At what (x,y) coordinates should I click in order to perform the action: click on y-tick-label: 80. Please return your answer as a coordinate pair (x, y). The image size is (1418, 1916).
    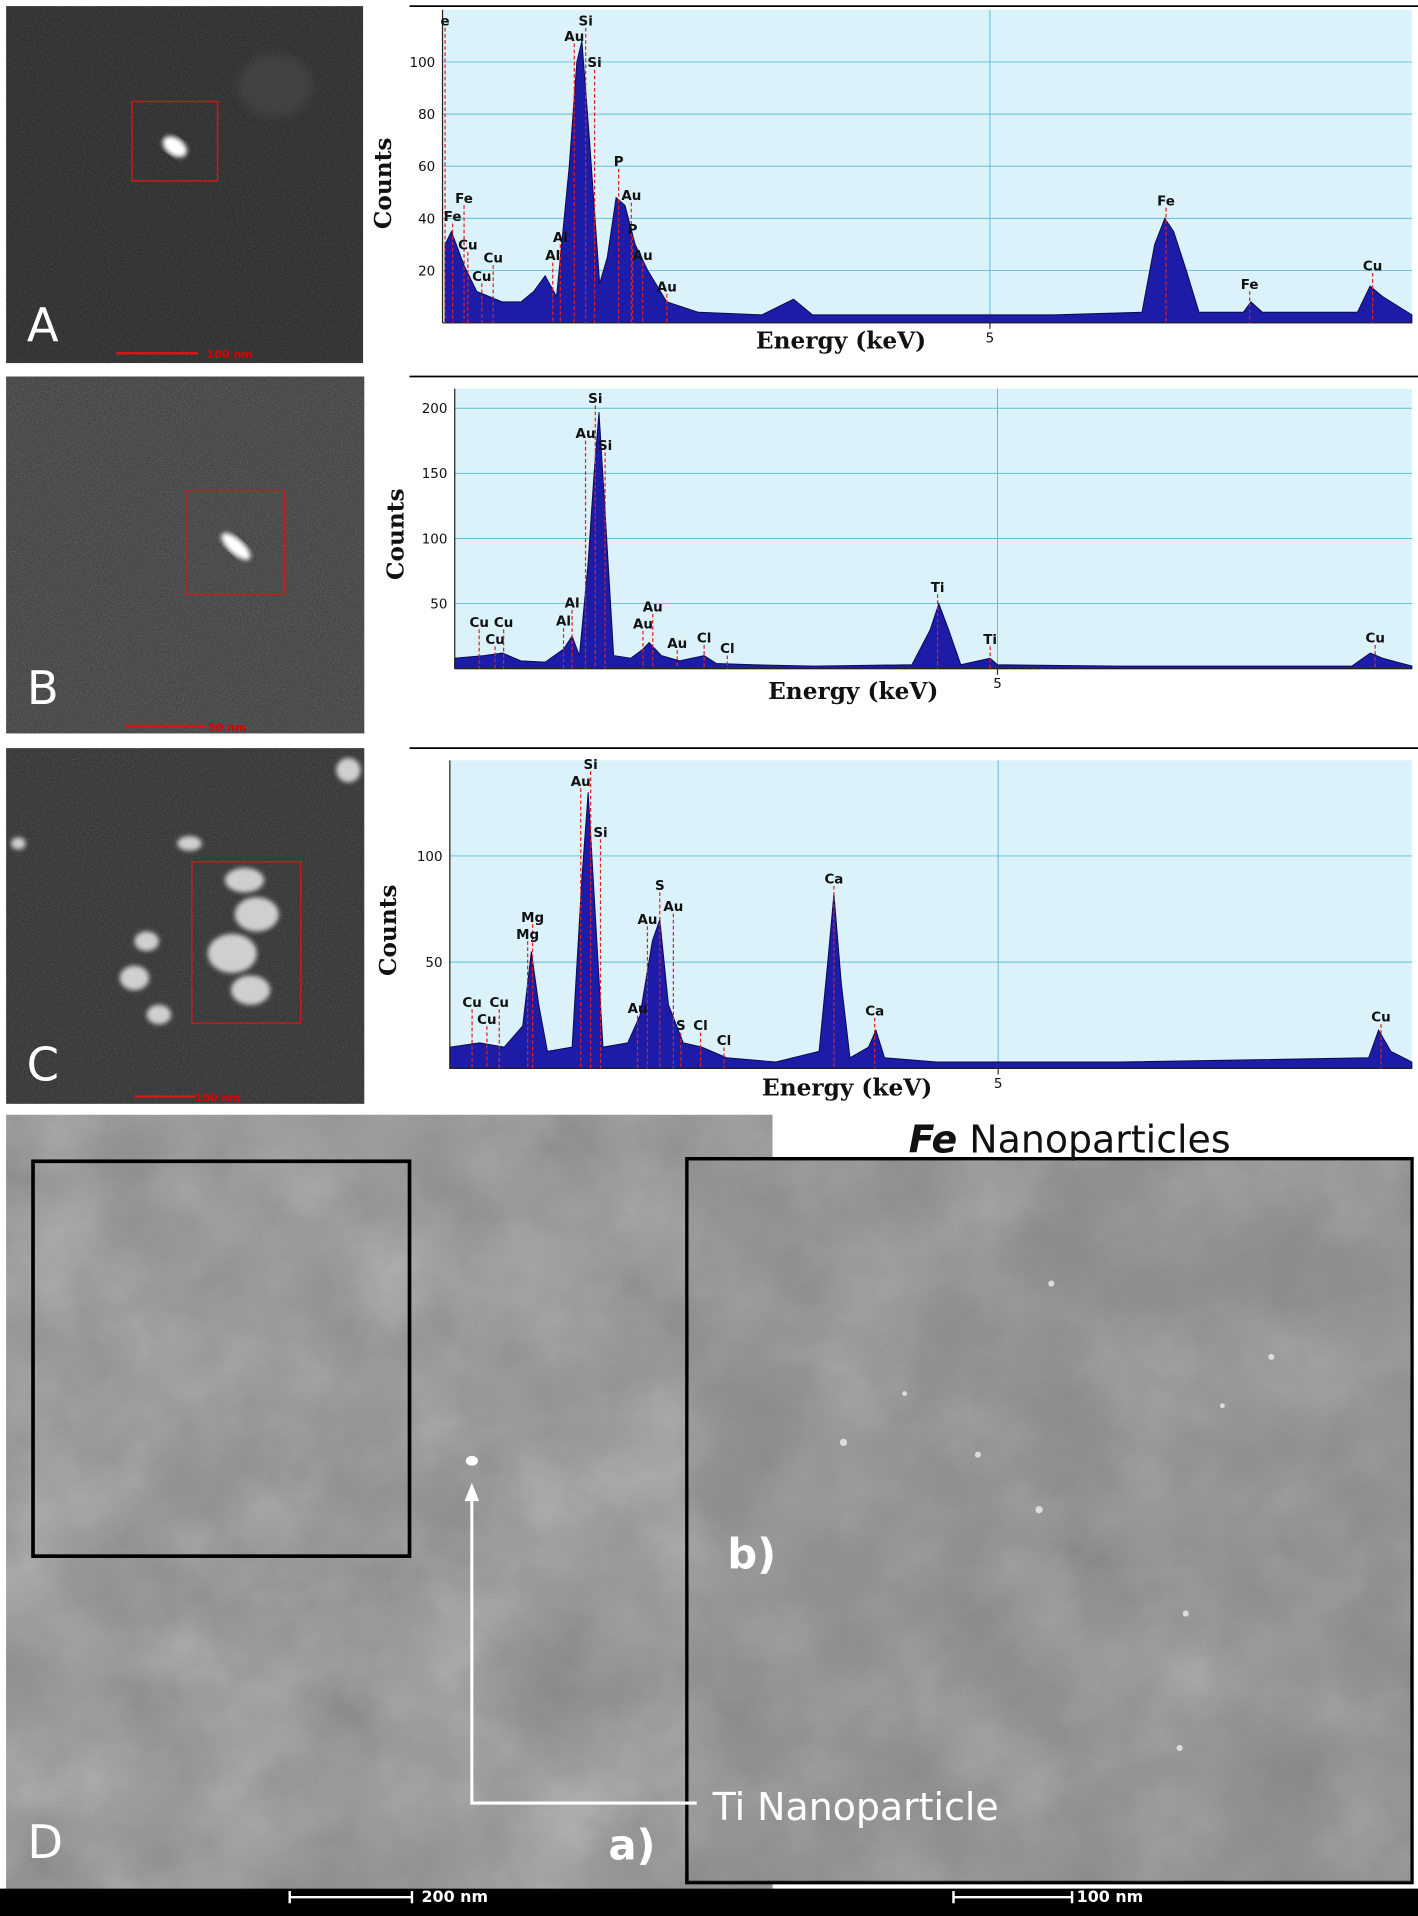
    Looking at the image, I should click on (426, 115).